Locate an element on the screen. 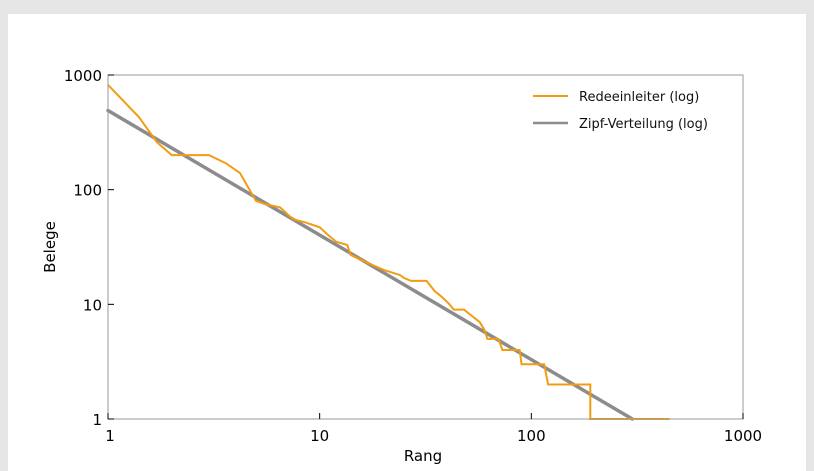 Image resolution: width=814 pixels, height=471 pixels. y-tick-label-10: 10 is located at coordinates (92, 305).